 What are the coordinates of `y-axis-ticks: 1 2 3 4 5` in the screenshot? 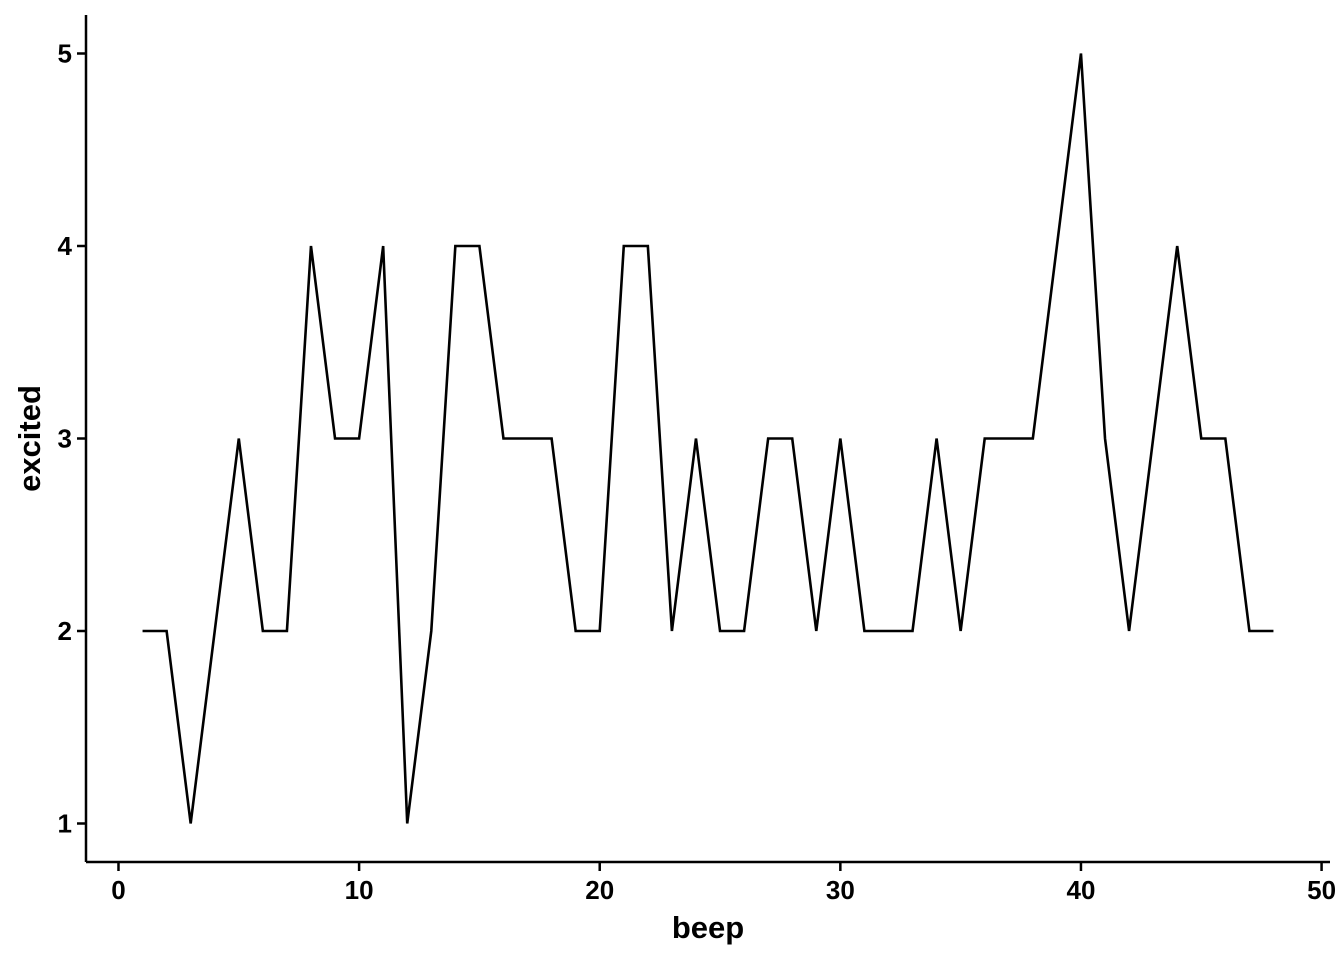 It's located at (72, 439).